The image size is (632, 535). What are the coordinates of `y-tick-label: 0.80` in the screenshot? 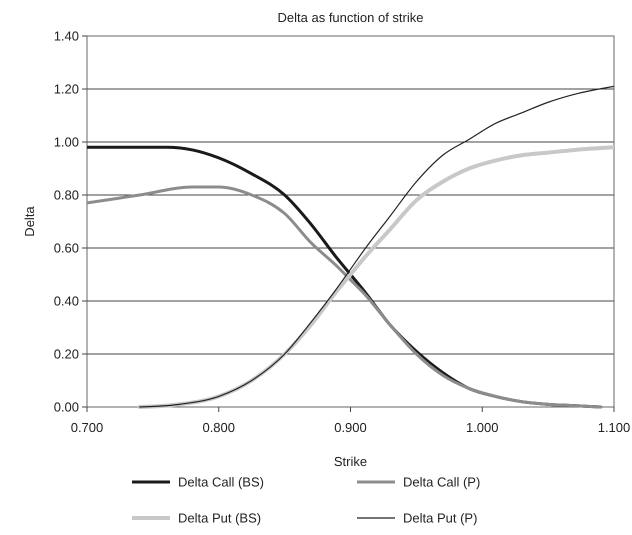 It's located at (66, 195).